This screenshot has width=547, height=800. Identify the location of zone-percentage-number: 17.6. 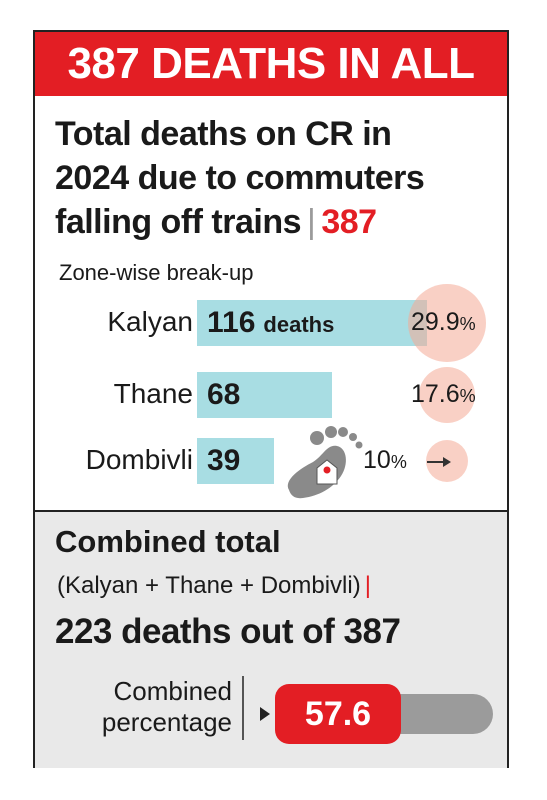
(435, 394).